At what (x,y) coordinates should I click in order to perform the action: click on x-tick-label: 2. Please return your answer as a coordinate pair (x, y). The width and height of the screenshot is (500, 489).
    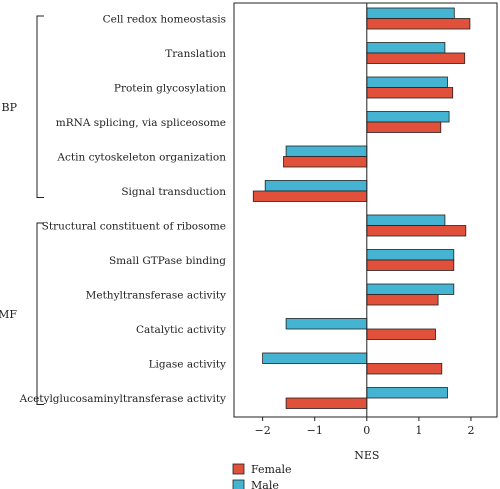
    Looking at the image, I should click on (470, 430).